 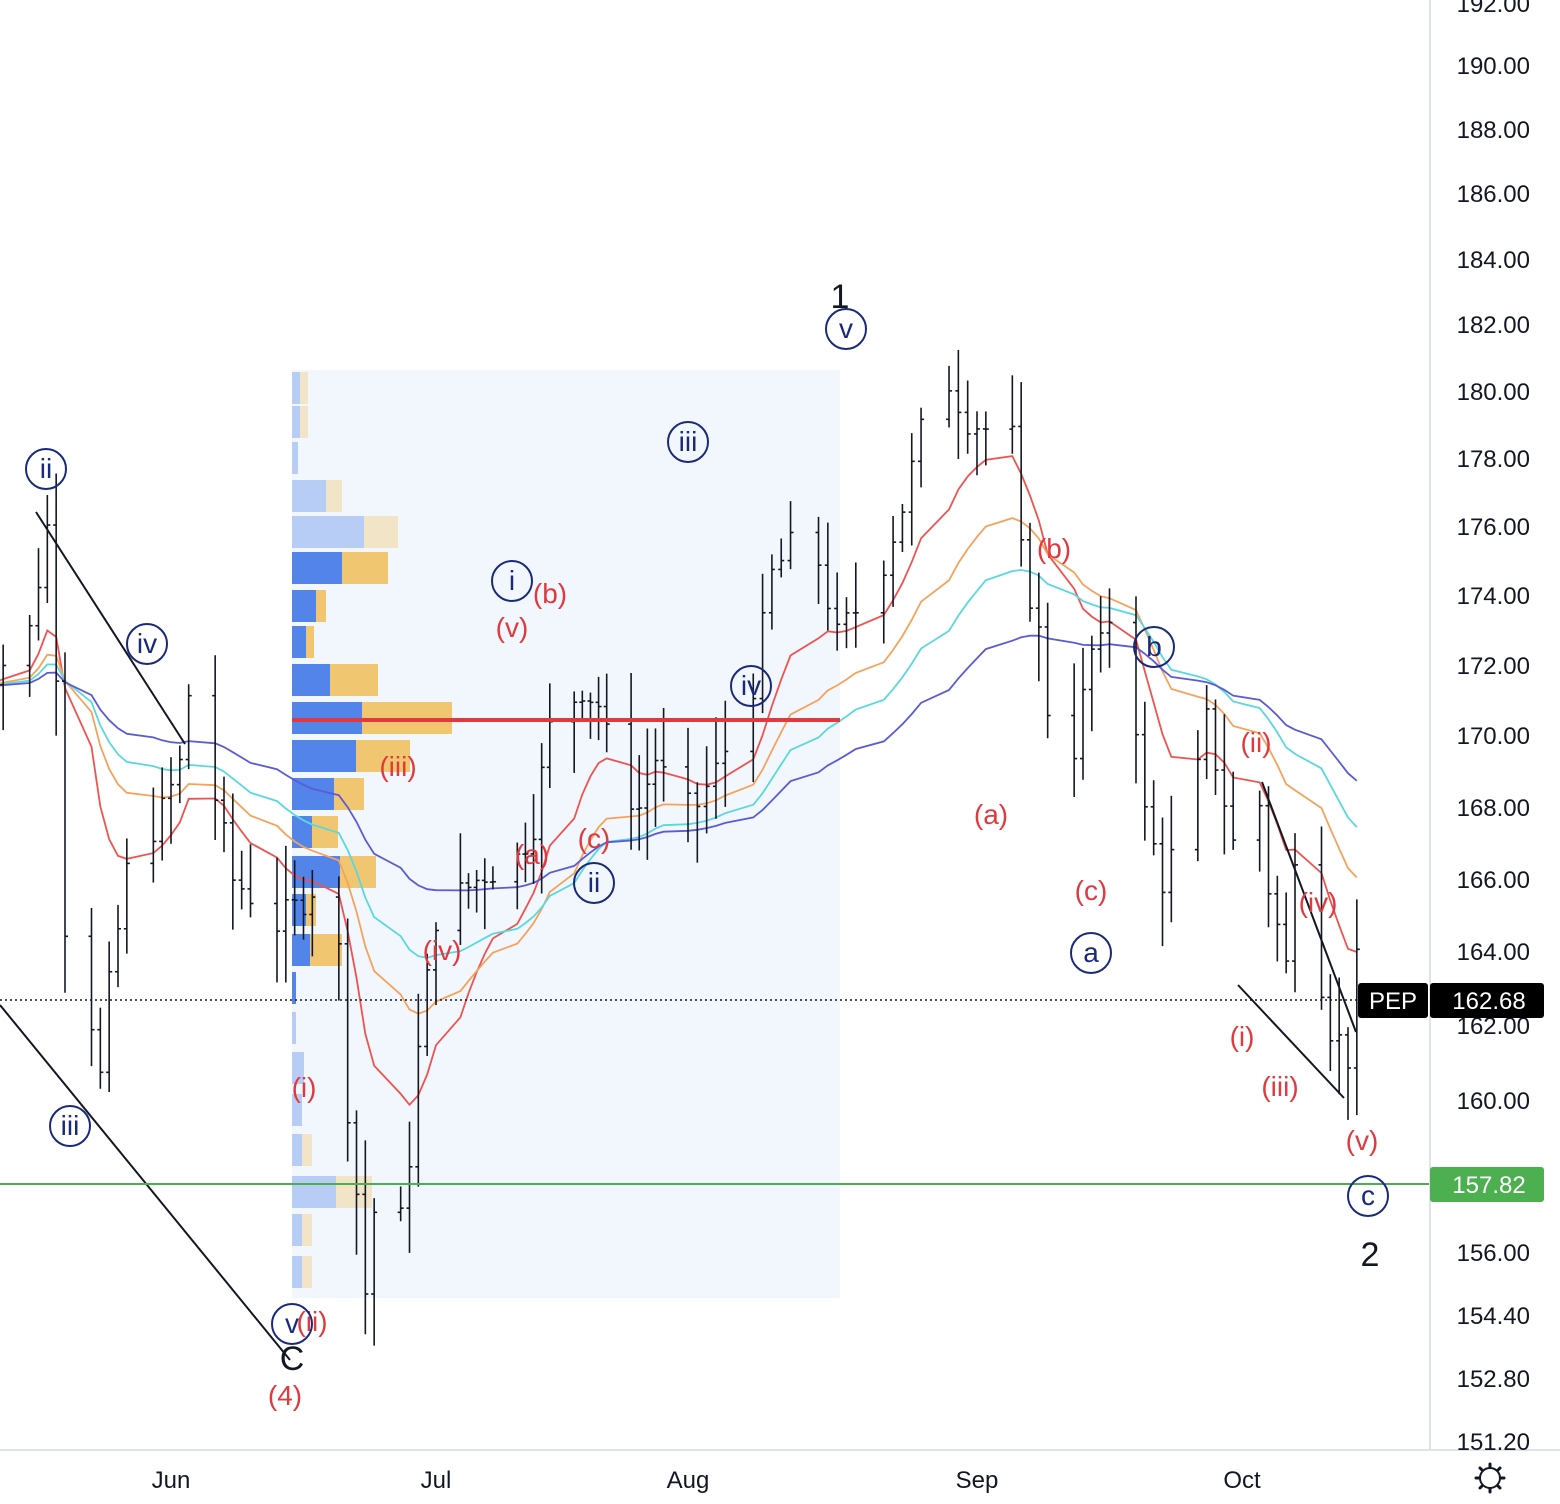 What do you see at coordinates (1493, 9) in the screenshot?
I see `price-tick-label: 192.00` at bounding box center [1493, 9].